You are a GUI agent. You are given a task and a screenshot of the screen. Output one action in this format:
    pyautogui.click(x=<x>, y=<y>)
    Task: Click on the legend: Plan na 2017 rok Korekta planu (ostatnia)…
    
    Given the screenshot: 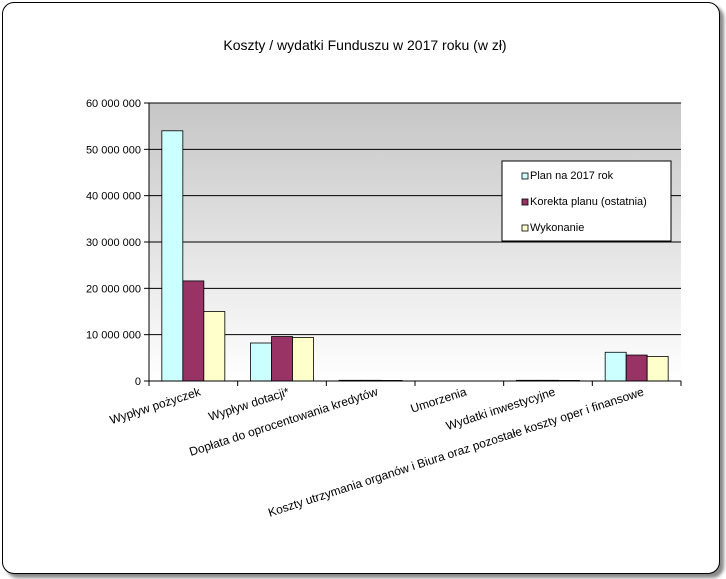 What is the action you would take?
    pyautogui.click(x=586, y=201)
    